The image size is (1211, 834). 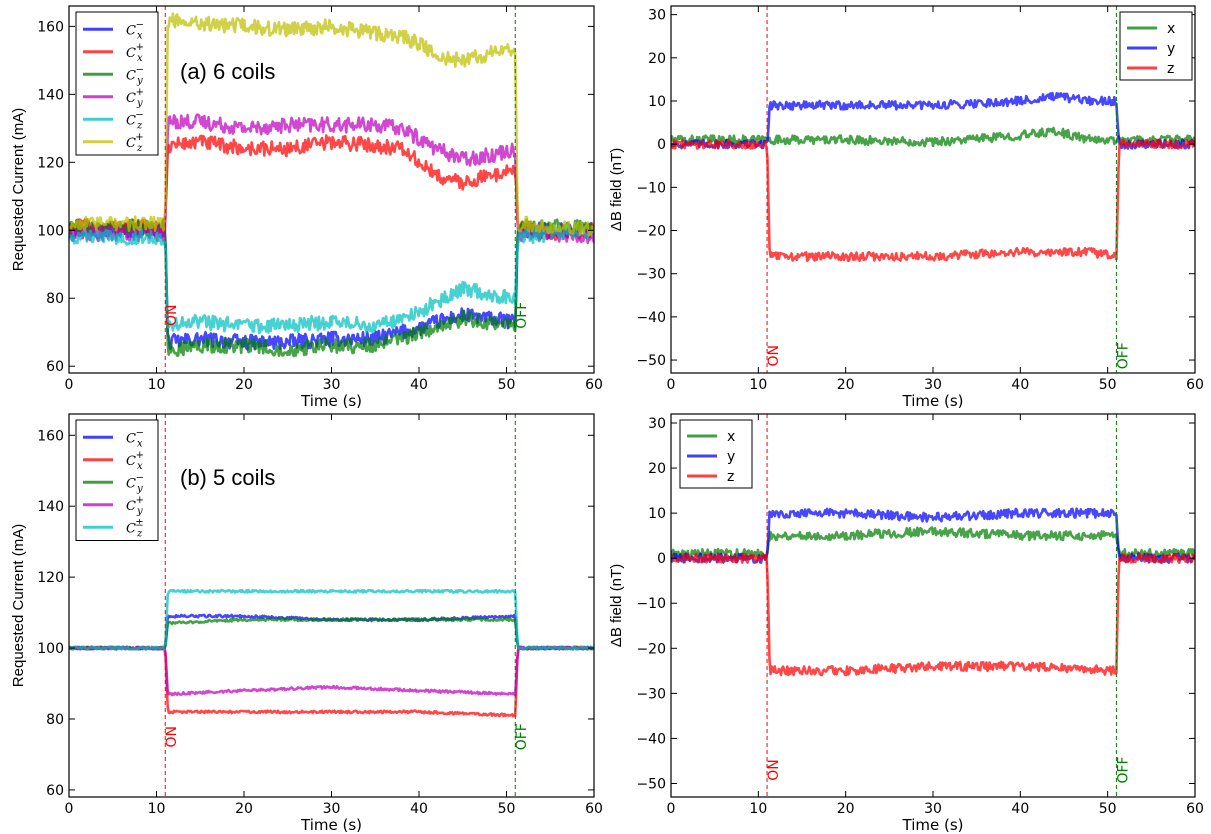 I want to click on legend-label-sup: ±, so click(x=139, y=522).